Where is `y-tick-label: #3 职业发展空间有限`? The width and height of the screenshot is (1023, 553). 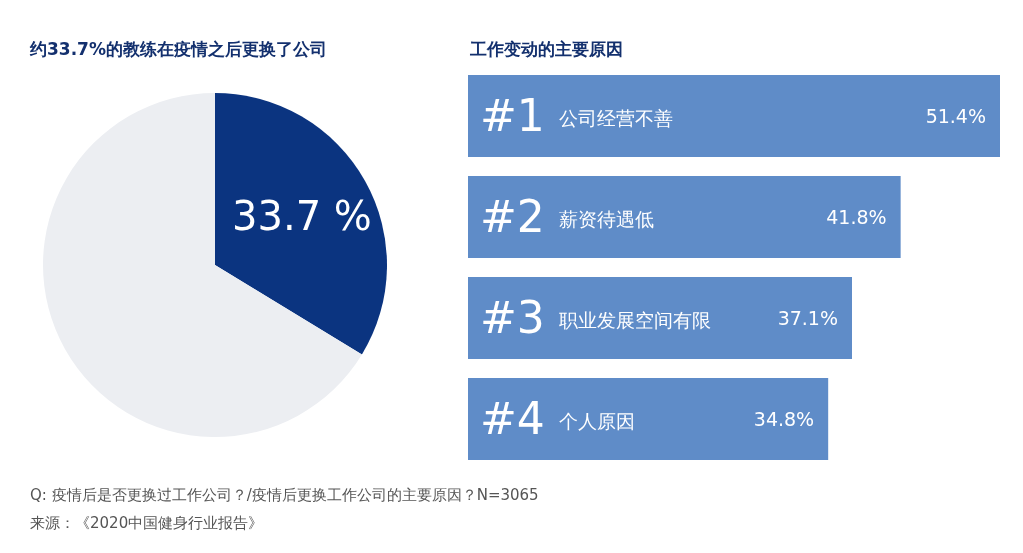 y-tick-label: #3 职业发展空间有限 is located at coordinates (595, 317).